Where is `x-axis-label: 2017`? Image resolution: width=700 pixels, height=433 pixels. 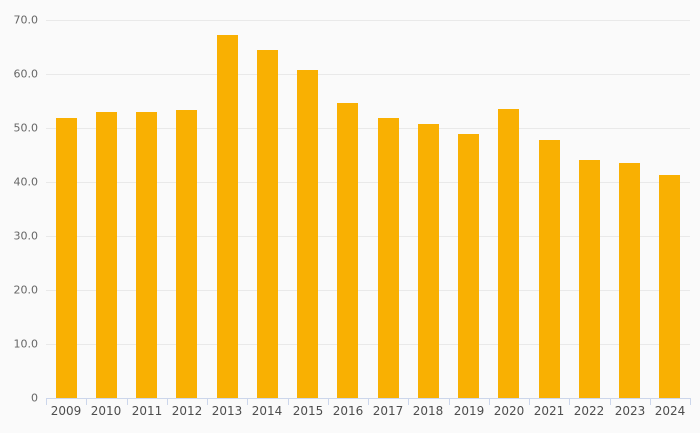 x-axis-label: 2017 is located at coordinates (388, 411).